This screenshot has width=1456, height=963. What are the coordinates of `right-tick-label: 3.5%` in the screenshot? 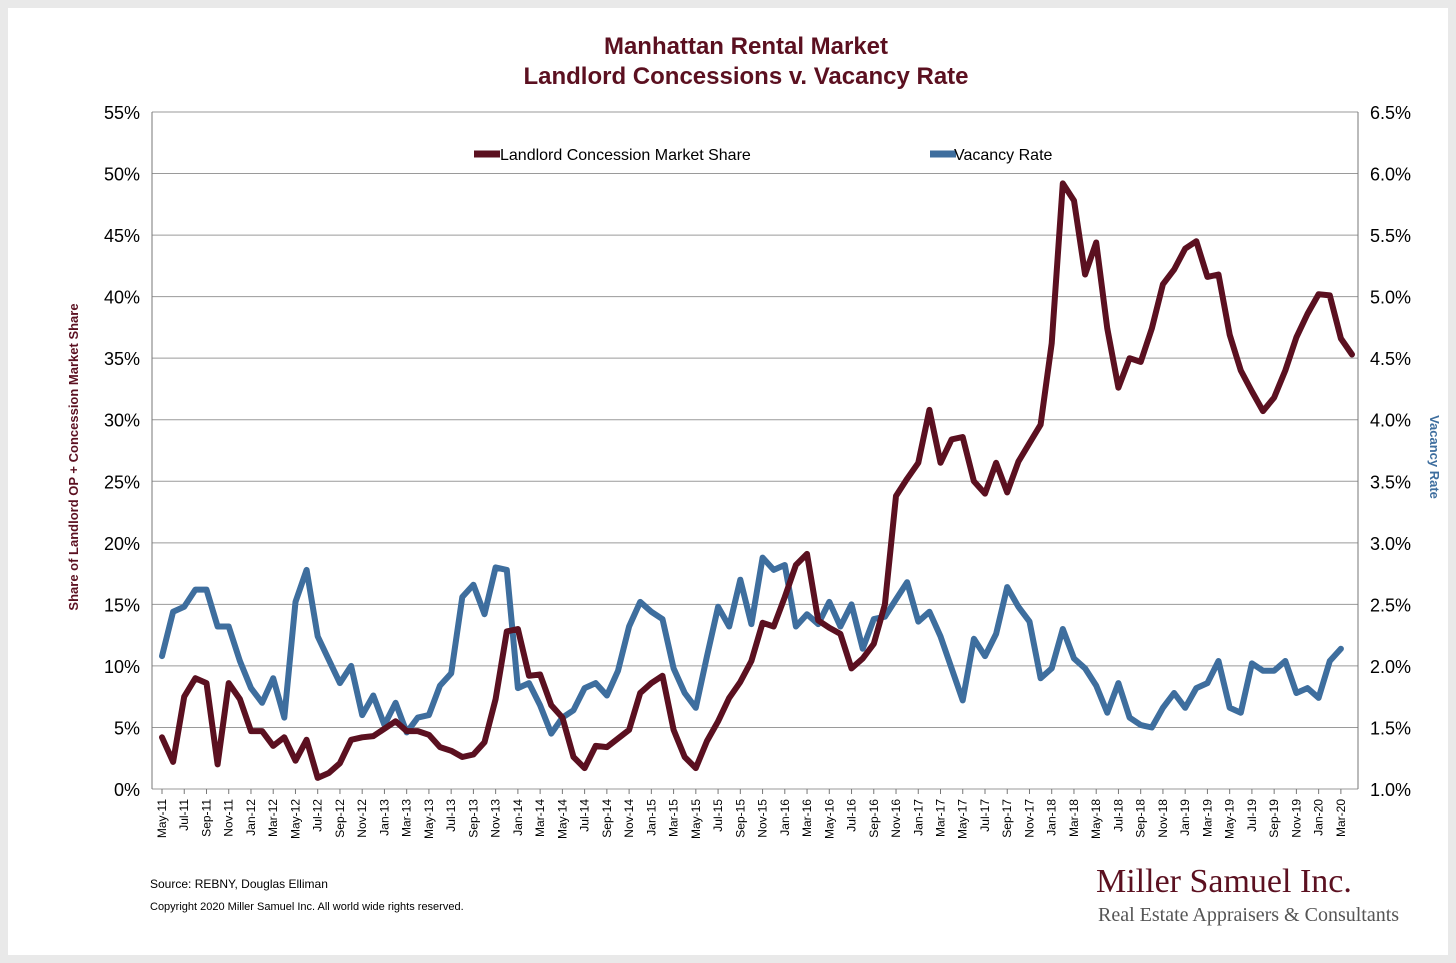 It's located at (1390, 482).